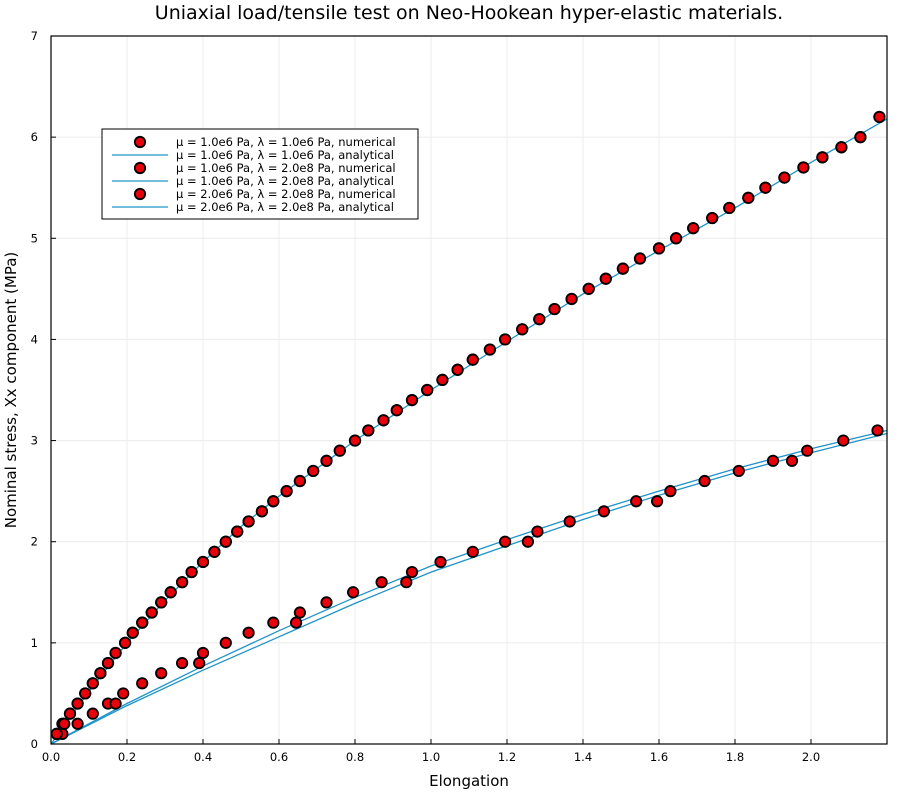  Describe the element at coordinates (34, 137) in the screenshot. I see `y-tick-label: 6` at that location.